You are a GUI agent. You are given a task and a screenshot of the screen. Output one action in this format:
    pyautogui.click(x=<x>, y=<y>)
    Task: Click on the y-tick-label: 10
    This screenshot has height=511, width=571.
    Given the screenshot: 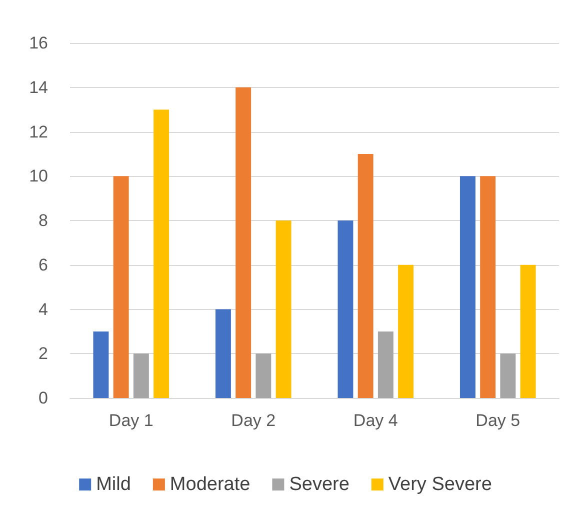 What is the action you would take?
    pyautogui.click(x=38, y=176)
    